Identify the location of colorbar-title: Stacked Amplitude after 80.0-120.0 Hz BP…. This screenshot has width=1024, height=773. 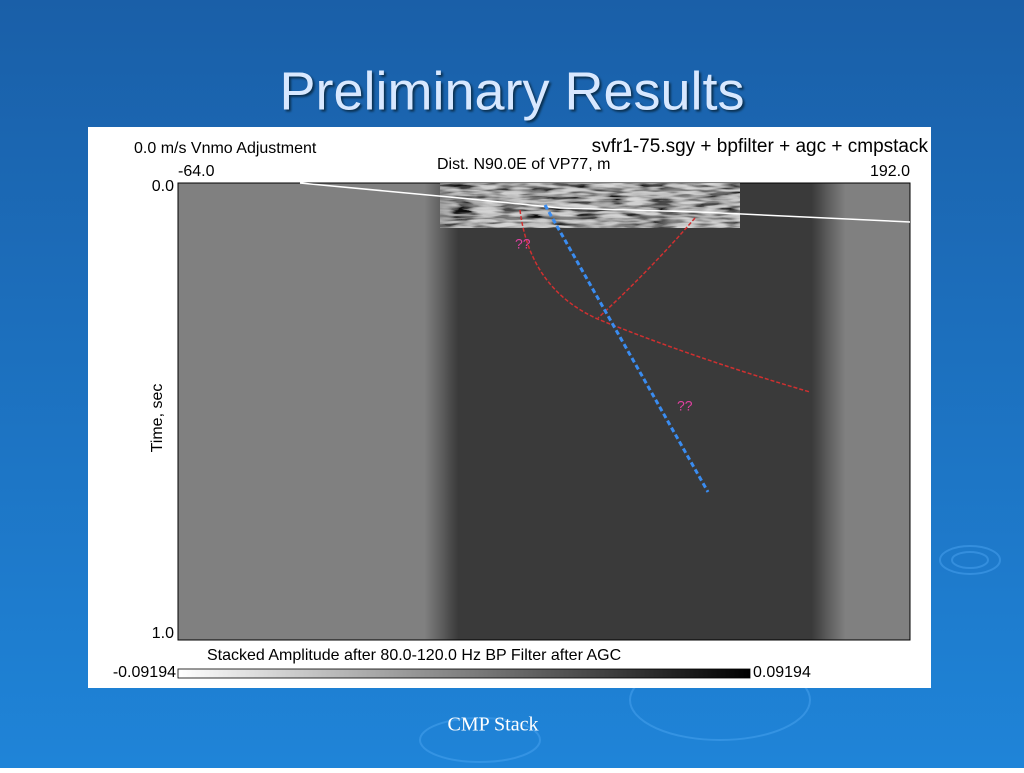
(414, 655).